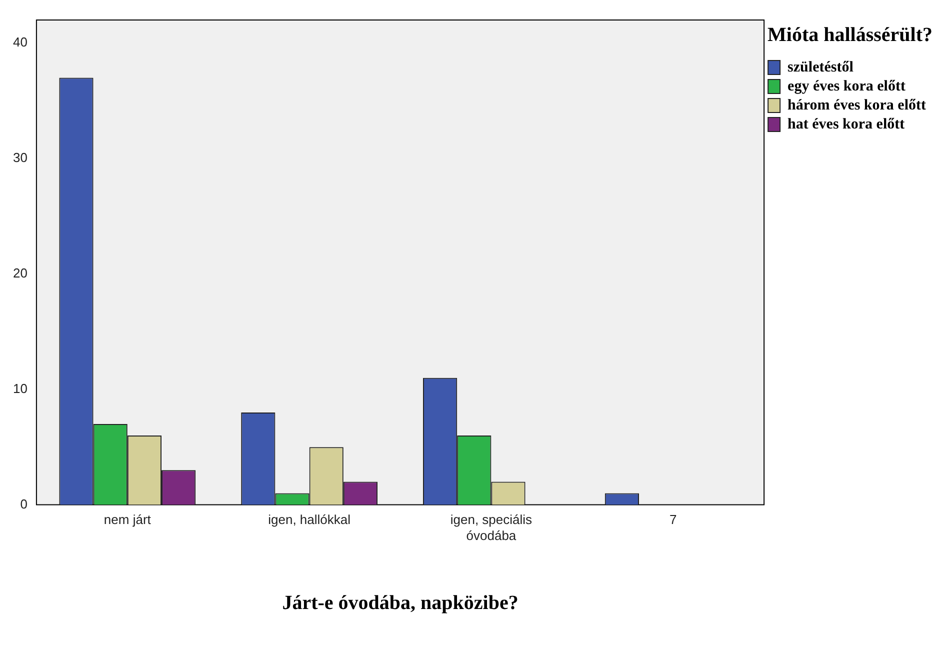 The image size is (941, 650). What do you see at coordinates (128, 520) in the screenshot?
I see `x-tick-label: nem járt` at bounding box center [128, 520].